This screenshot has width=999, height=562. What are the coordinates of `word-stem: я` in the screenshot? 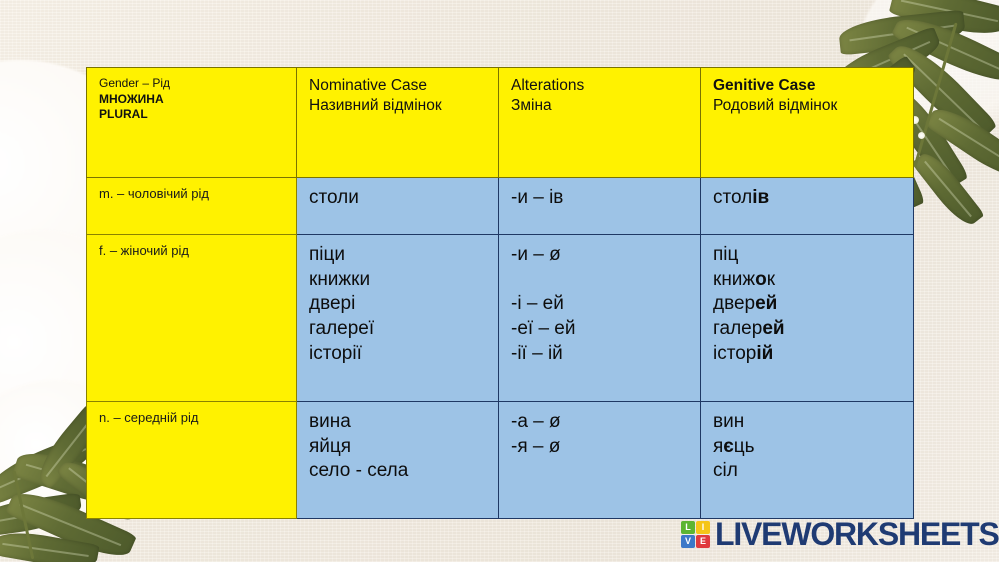 It's located at (718, 446).